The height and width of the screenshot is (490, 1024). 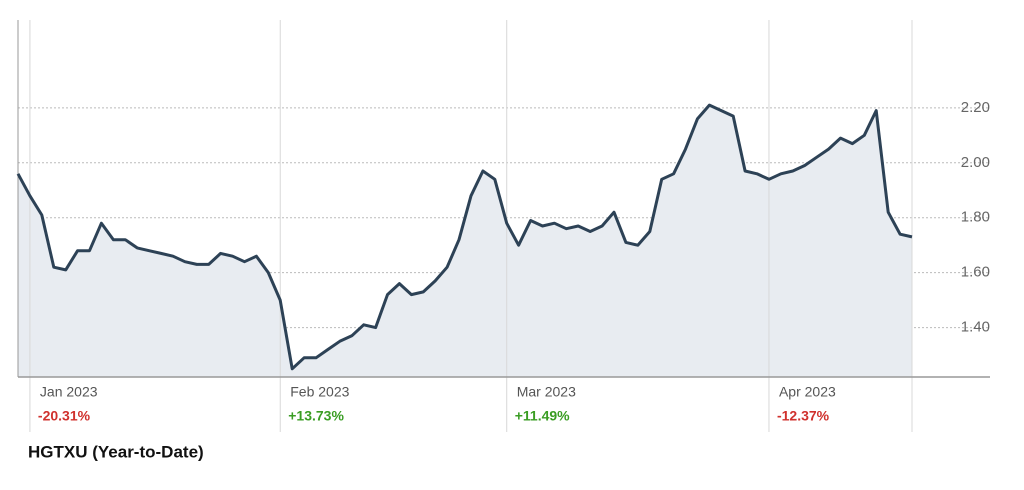 I want to click on x-tick-label: Feb 2023, so click(x=319, y=392).